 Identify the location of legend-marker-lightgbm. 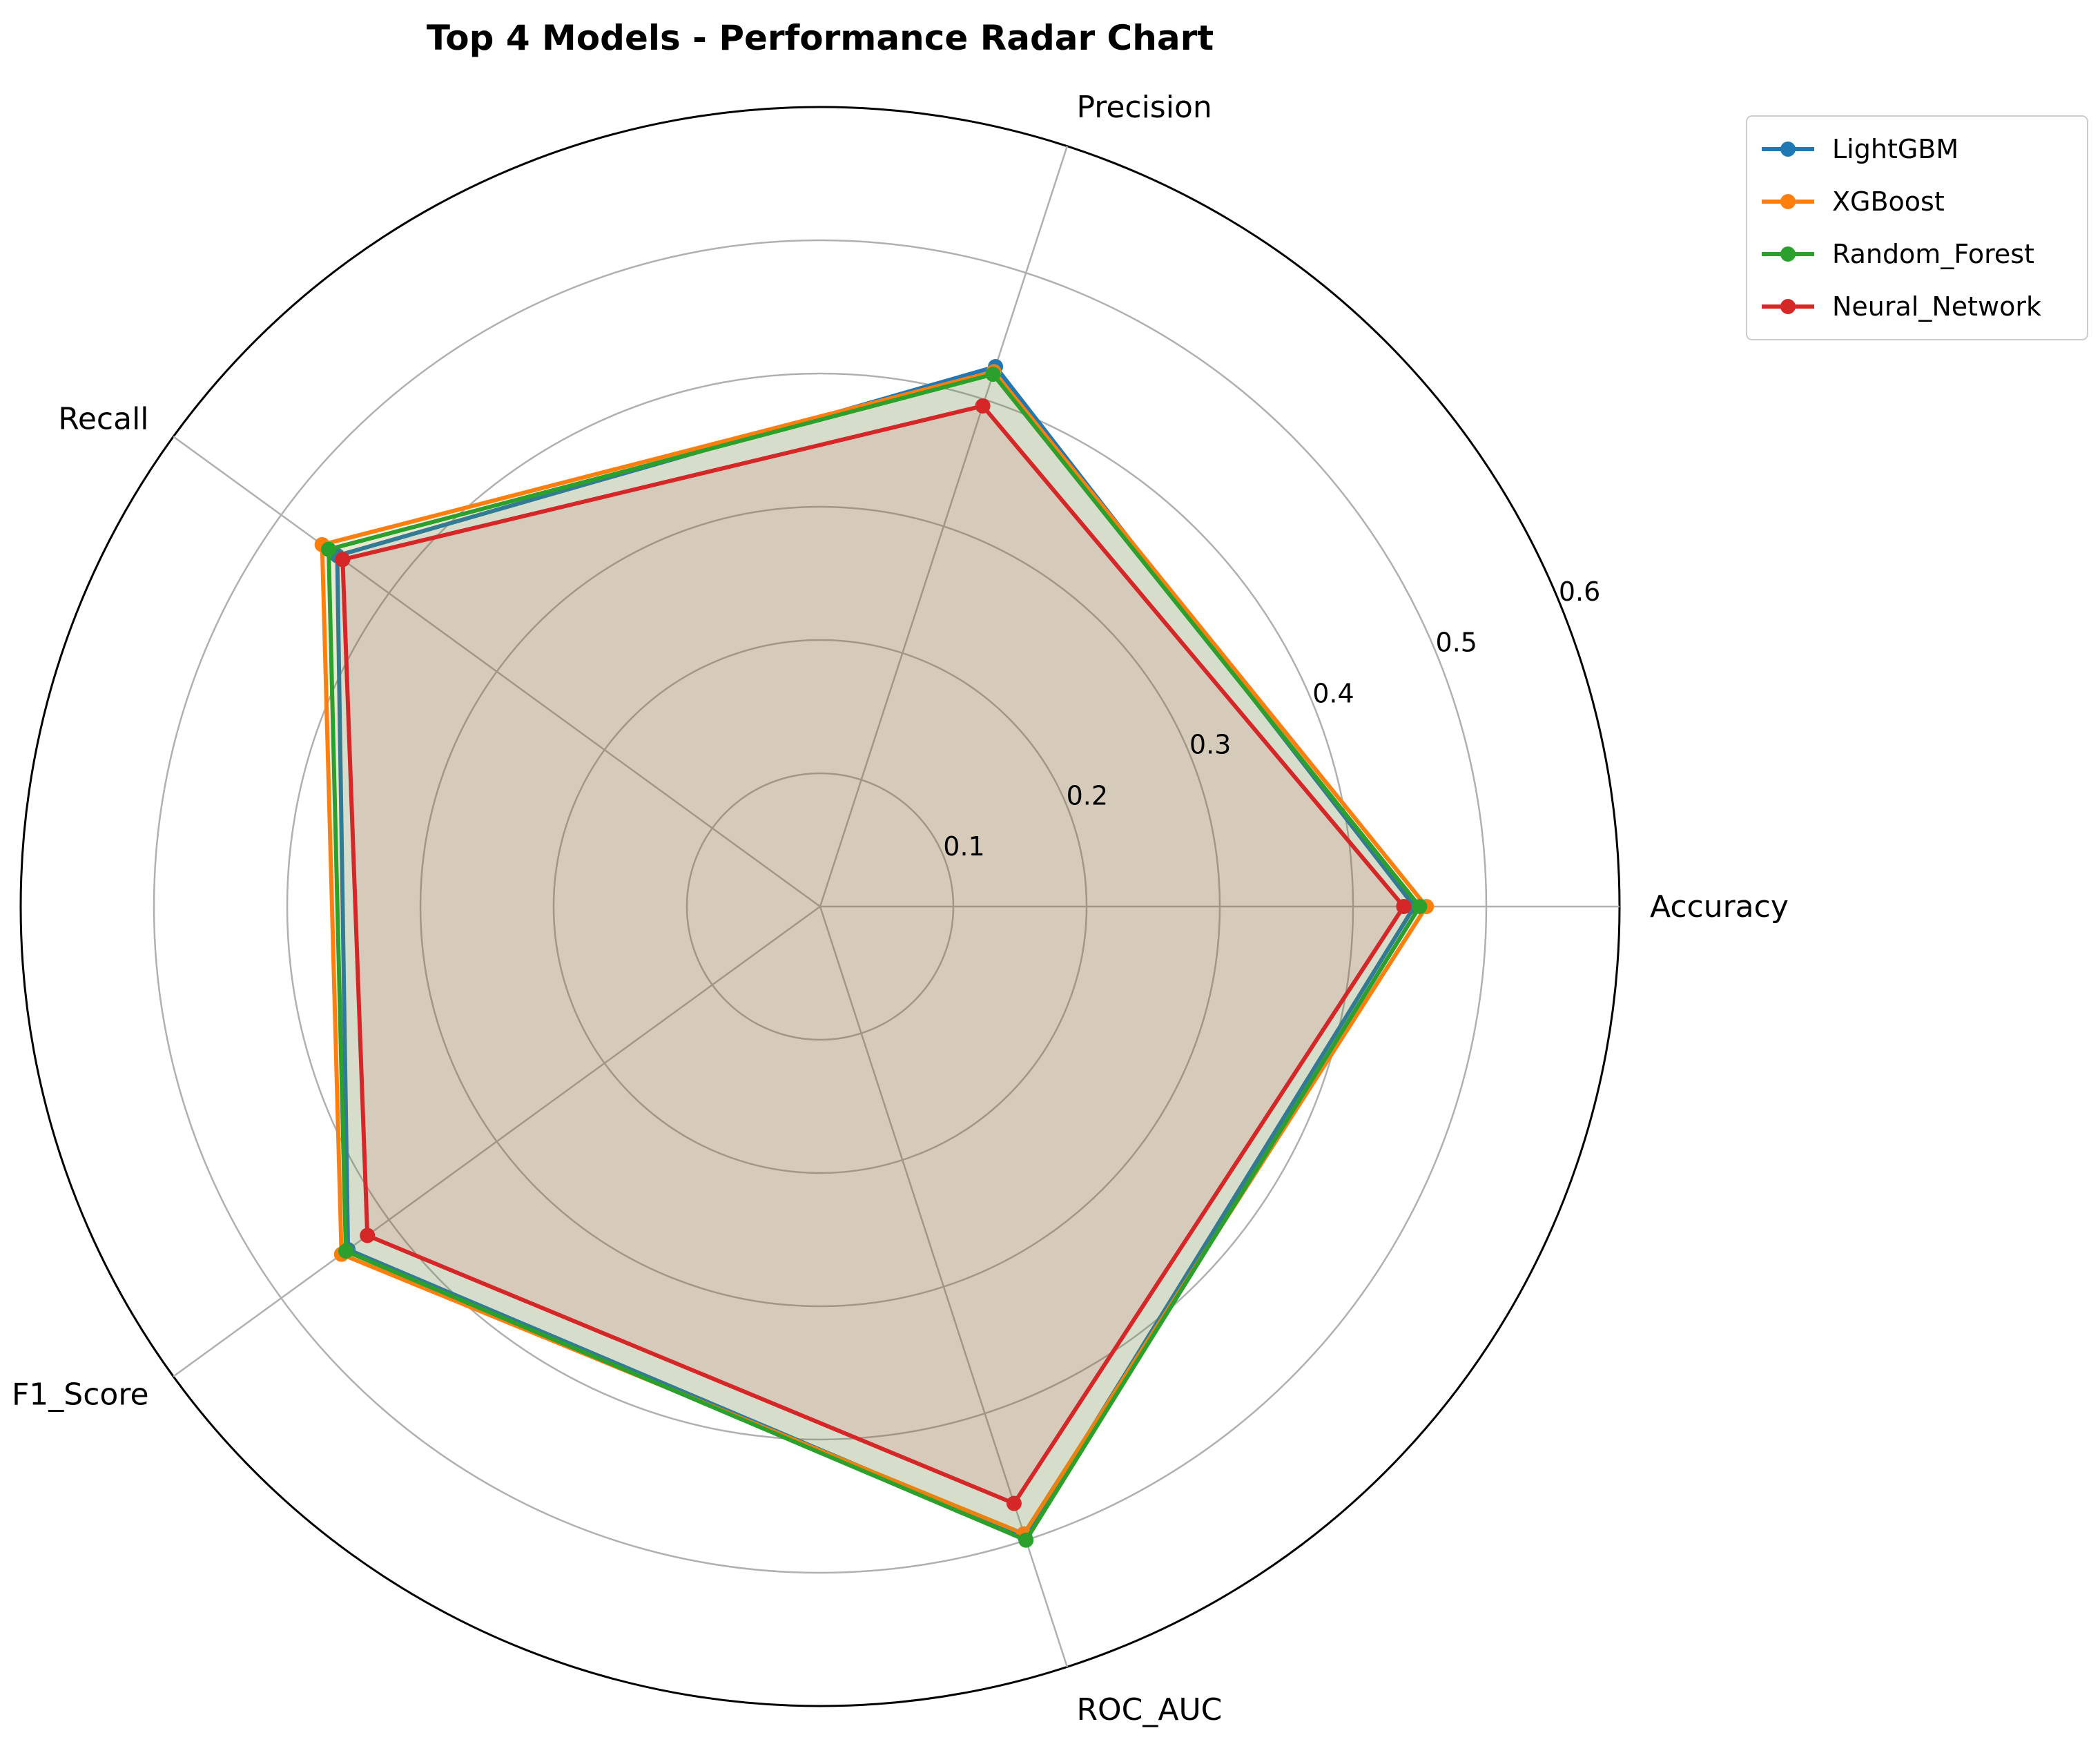
(1788, 149).